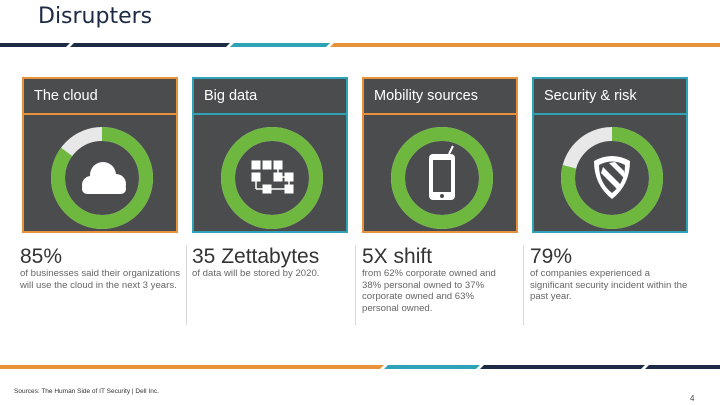 Image resolution: width=720 pixels, height=405 pixels. What do you see at coordinates (270, 97) in the screenshot?
I see `card-header: Big data` at bounding box center [270, 97].